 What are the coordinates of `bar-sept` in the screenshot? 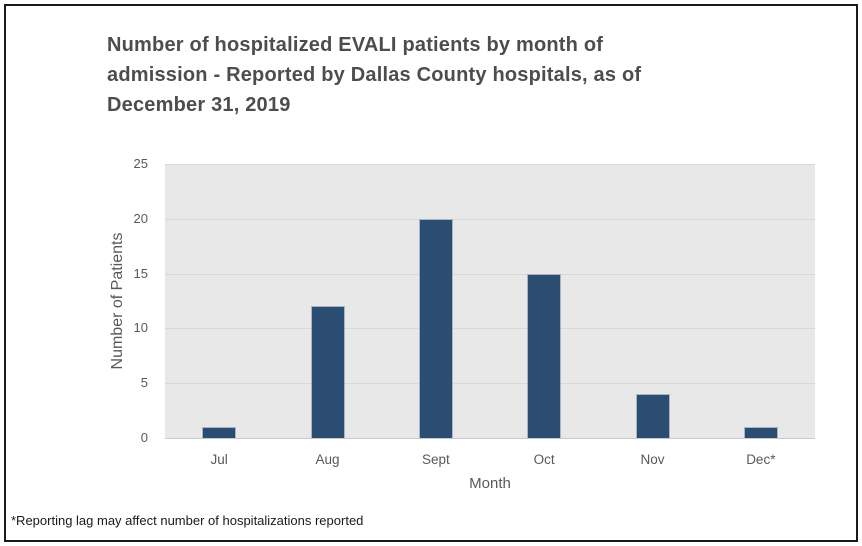 It's located at (435, 328).